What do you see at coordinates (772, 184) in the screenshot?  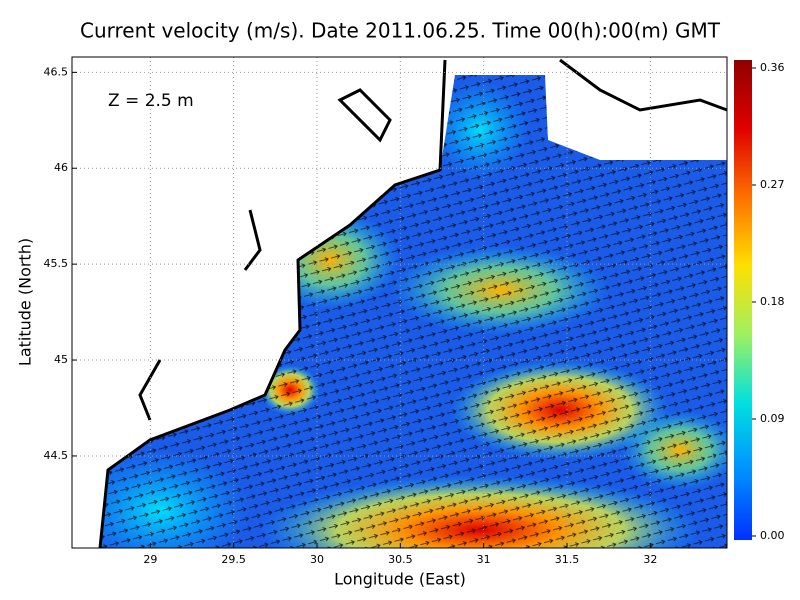 I see `colorbar-tick-label: 0.27` at bounding box center [772, 184].